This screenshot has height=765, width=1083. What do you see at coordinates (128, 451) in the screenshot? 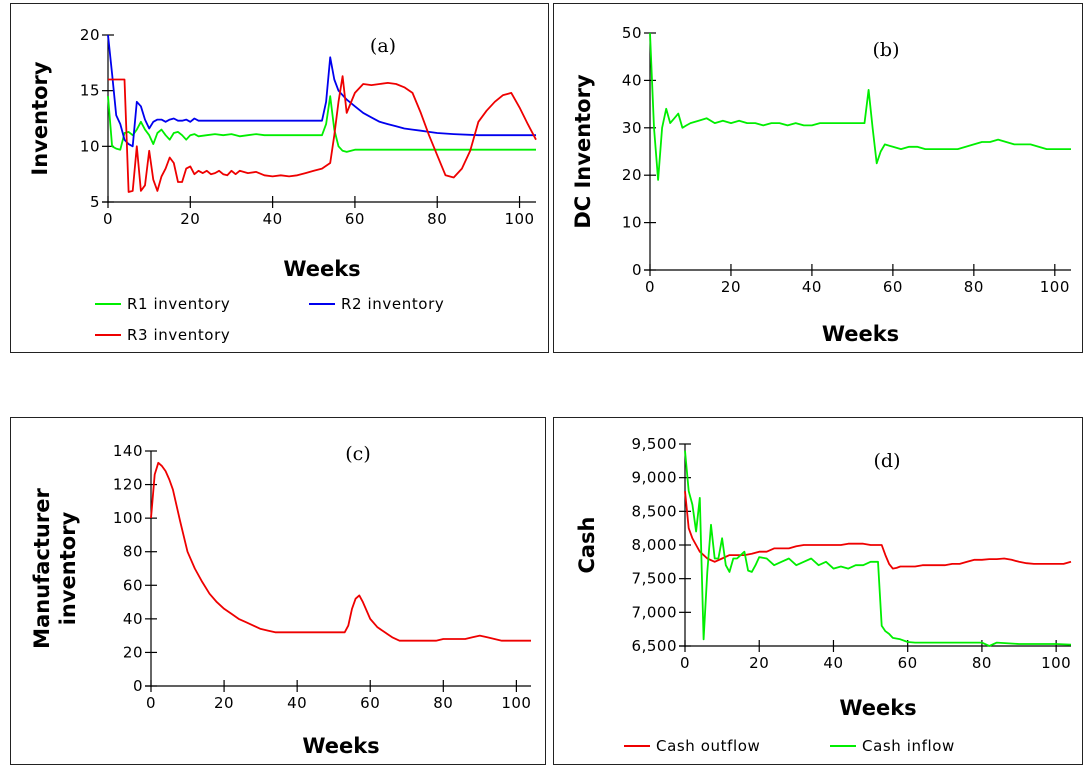
I see `y-tick-label: 140` at bounding box center [128, 451].